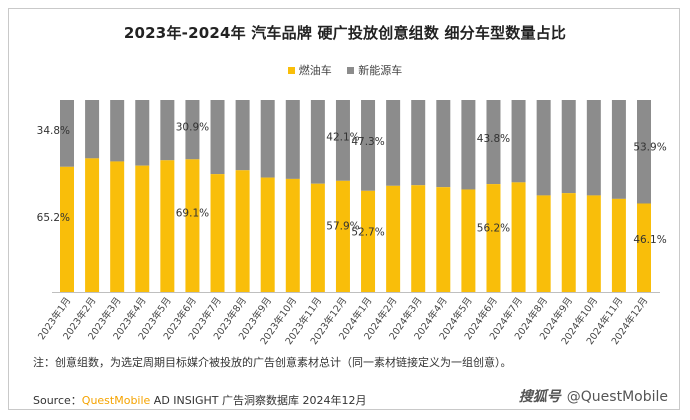  I want to click on data-label-nev-5: 30.9%, so click(192, 128).